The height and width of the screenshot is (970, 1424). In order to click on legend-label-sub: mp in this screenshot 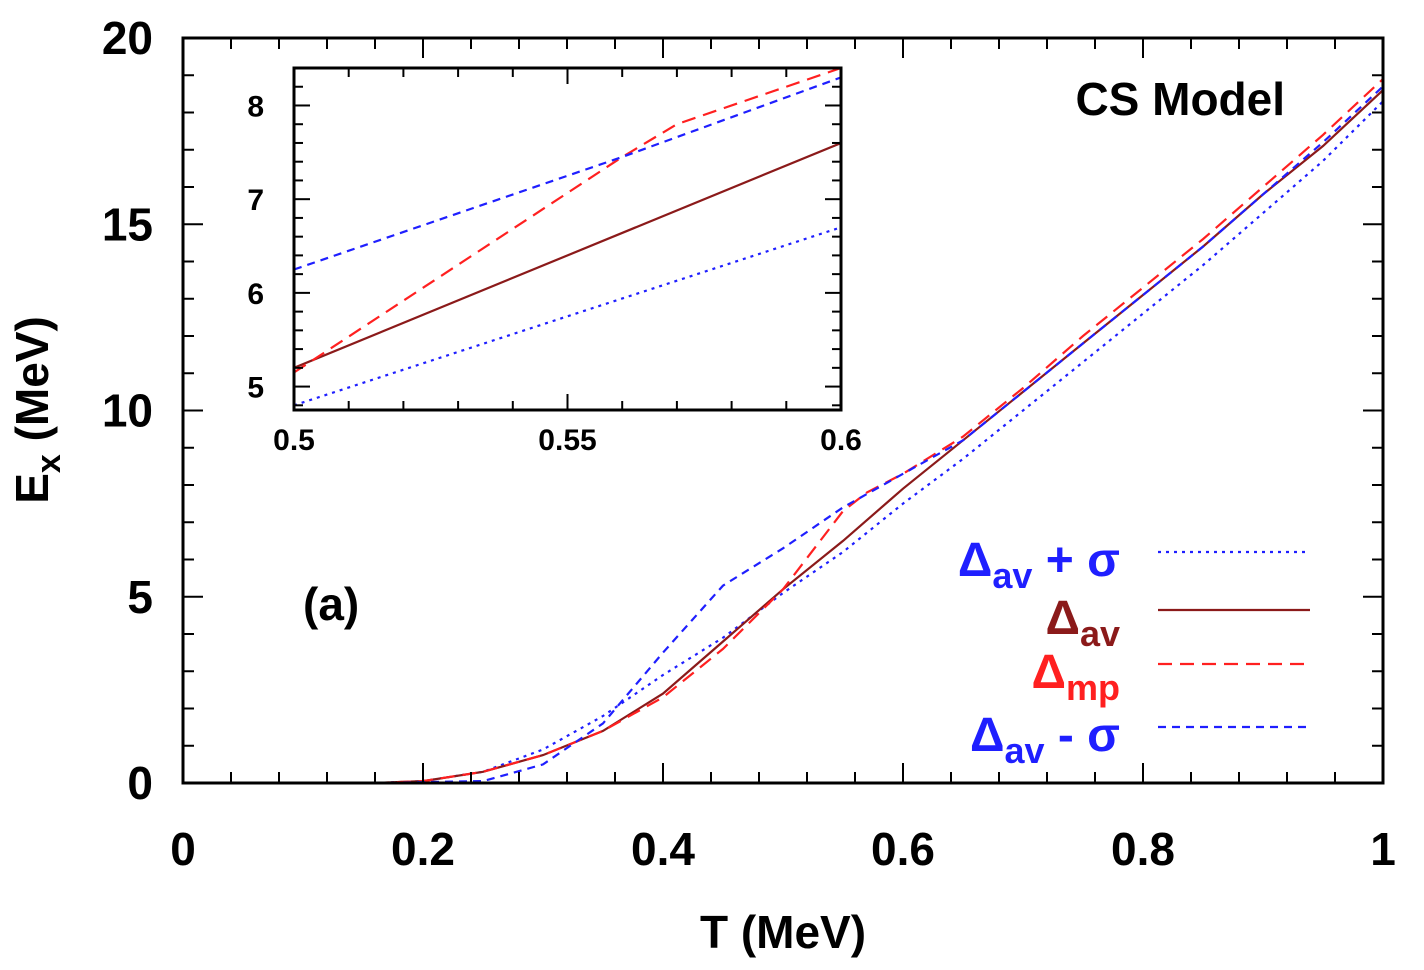, I will do `click(1093, 687)`.